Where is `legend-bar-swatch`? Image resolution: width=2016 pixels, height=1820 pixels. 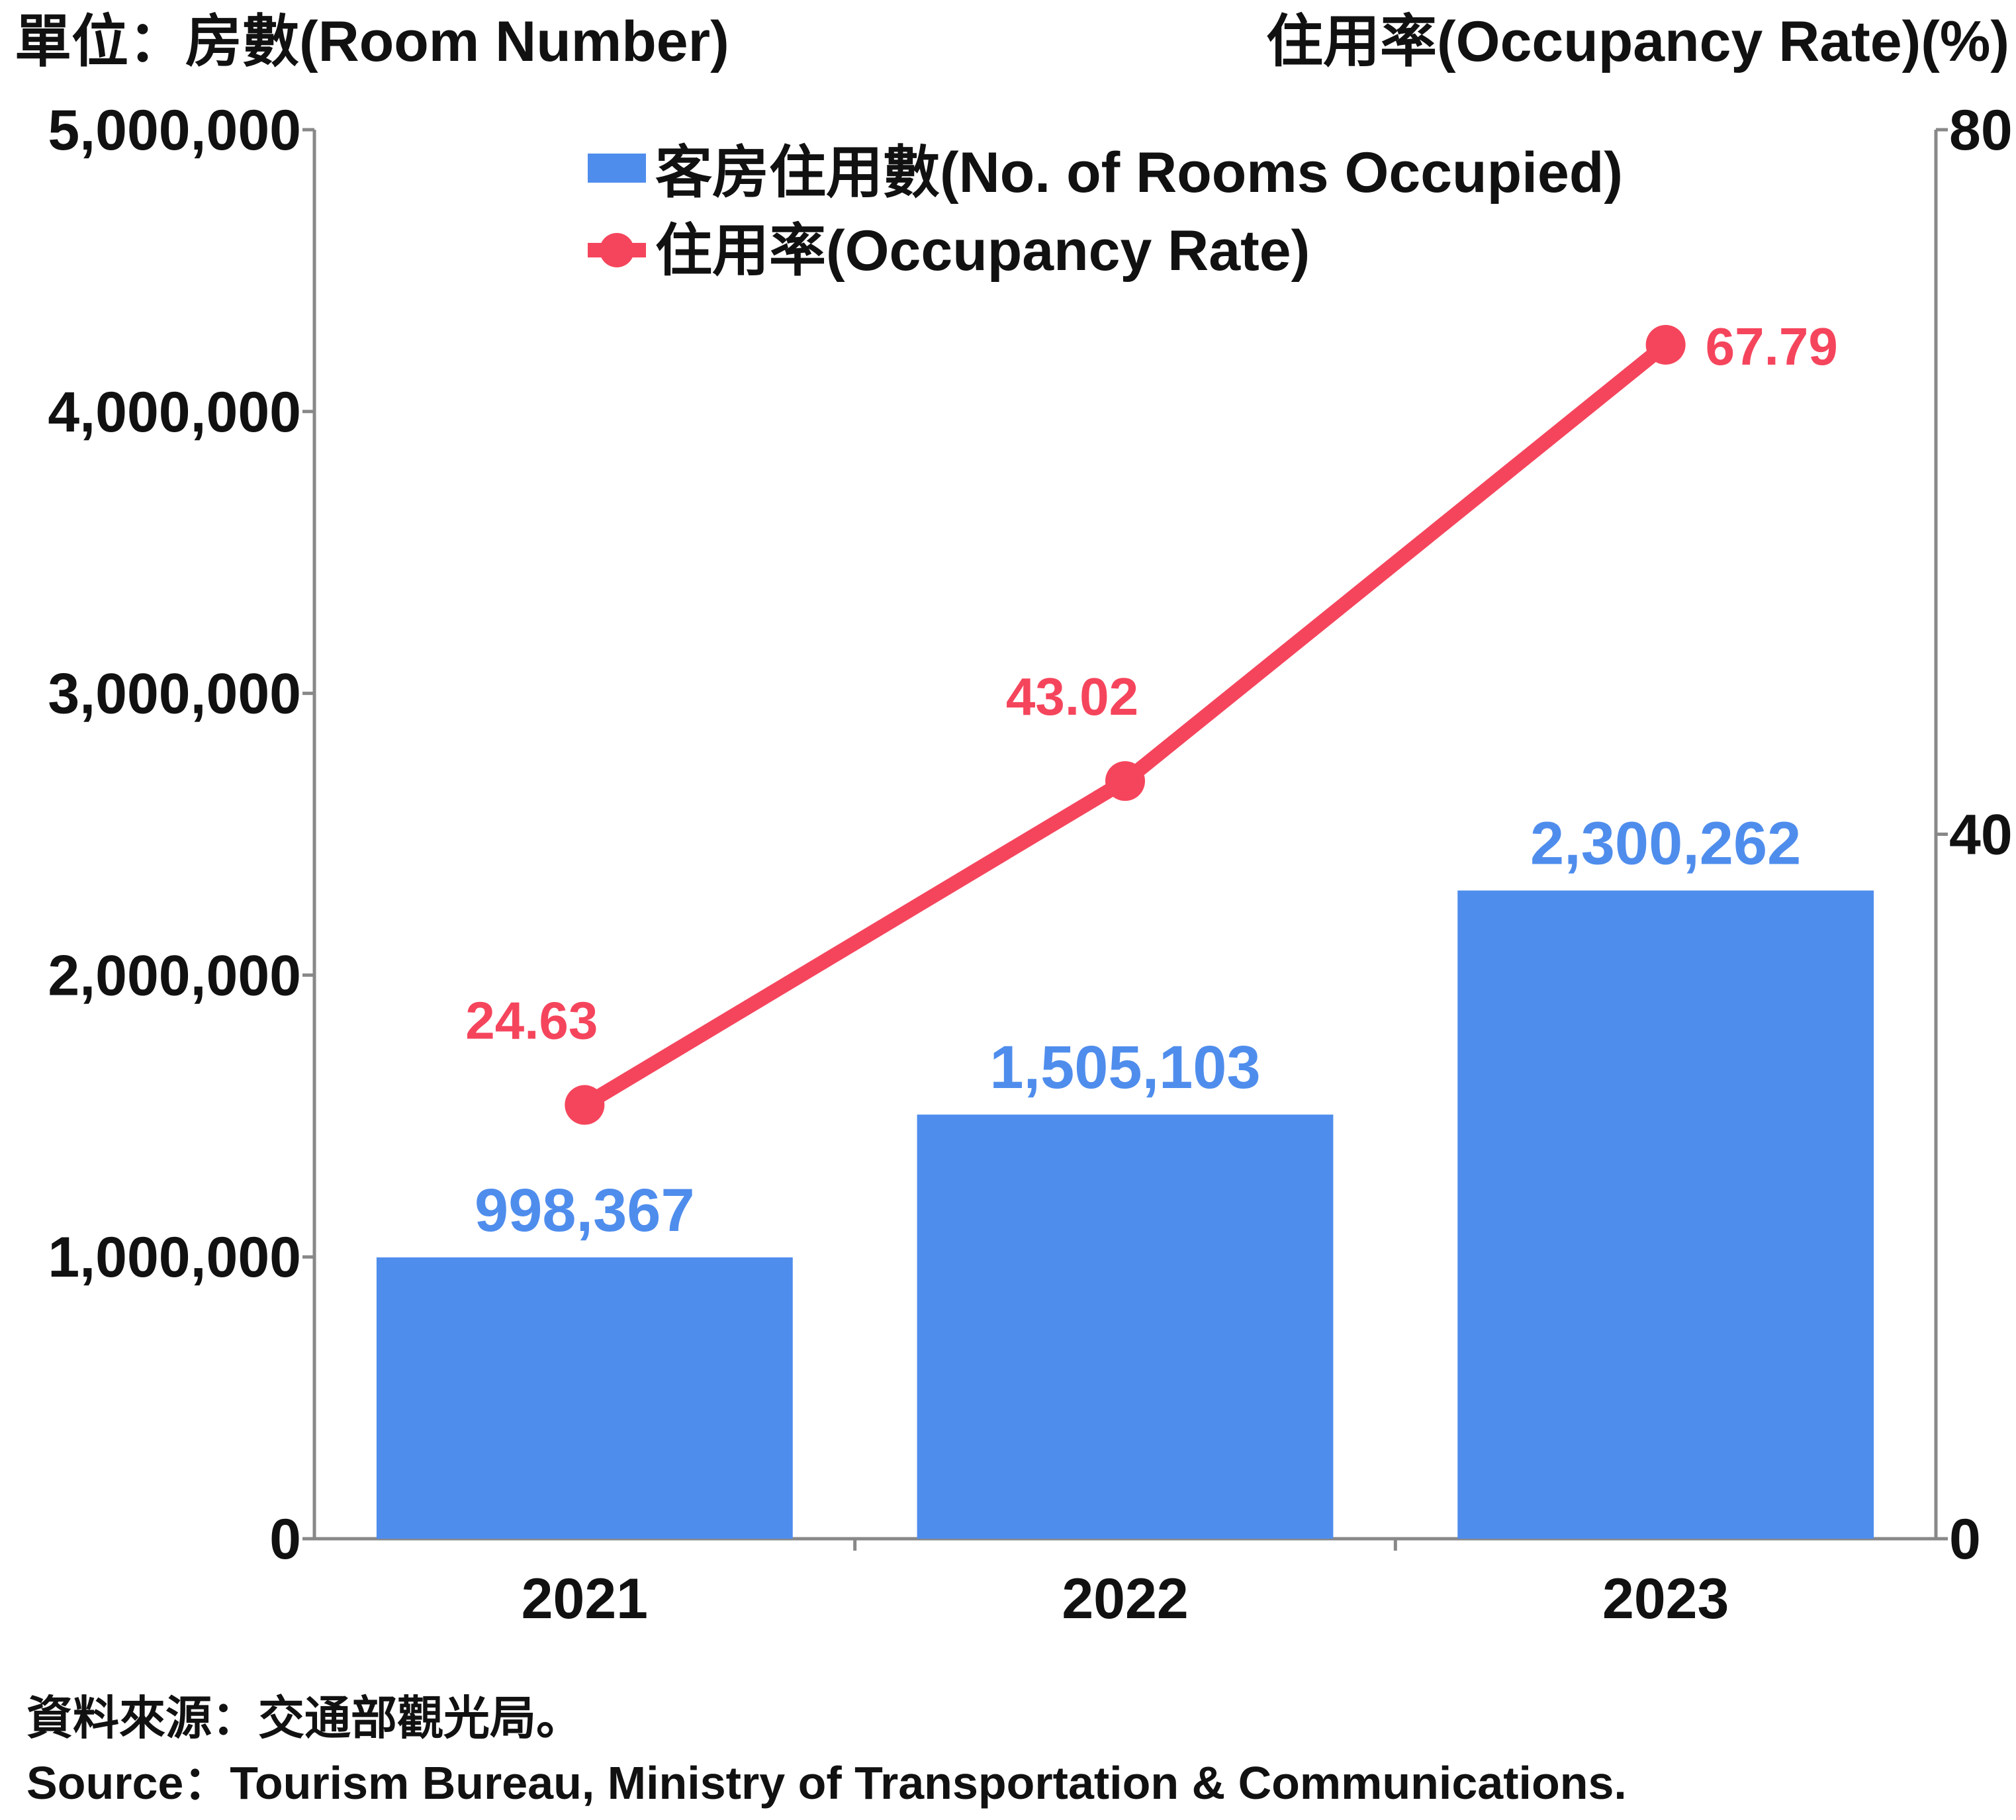 legend-bar-swatch is located at coordinates (617, 168).